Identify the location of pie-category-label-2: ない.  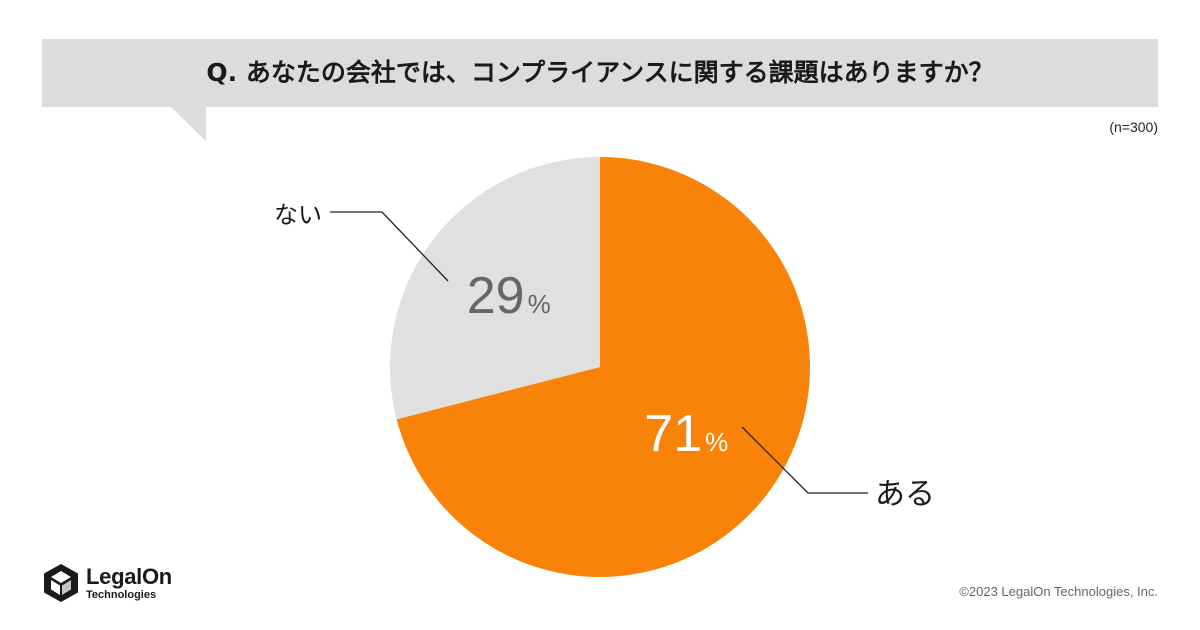
(298, 215).